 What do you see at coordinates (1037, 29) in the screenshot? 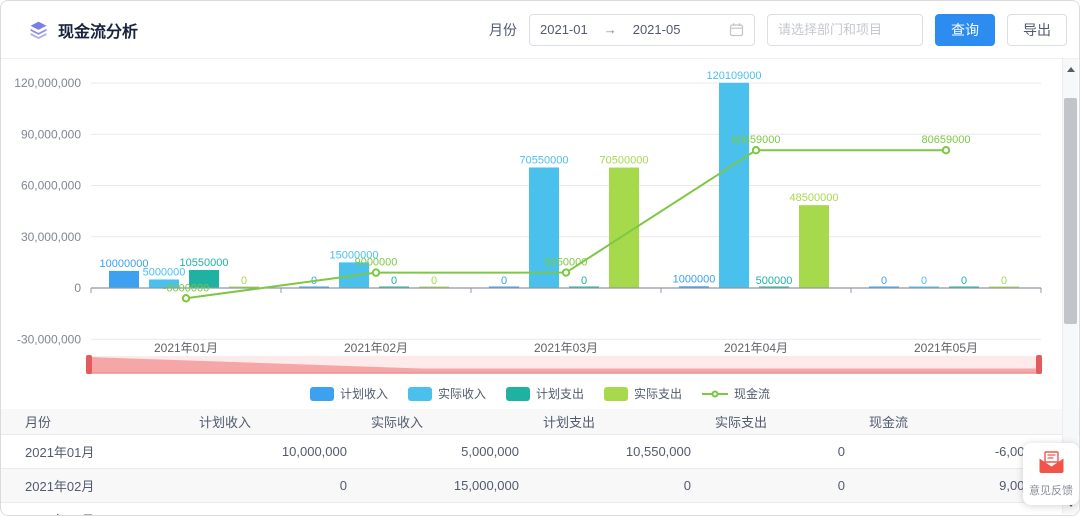
I see `export-button: 导出` at bounding box center [1037, 29].